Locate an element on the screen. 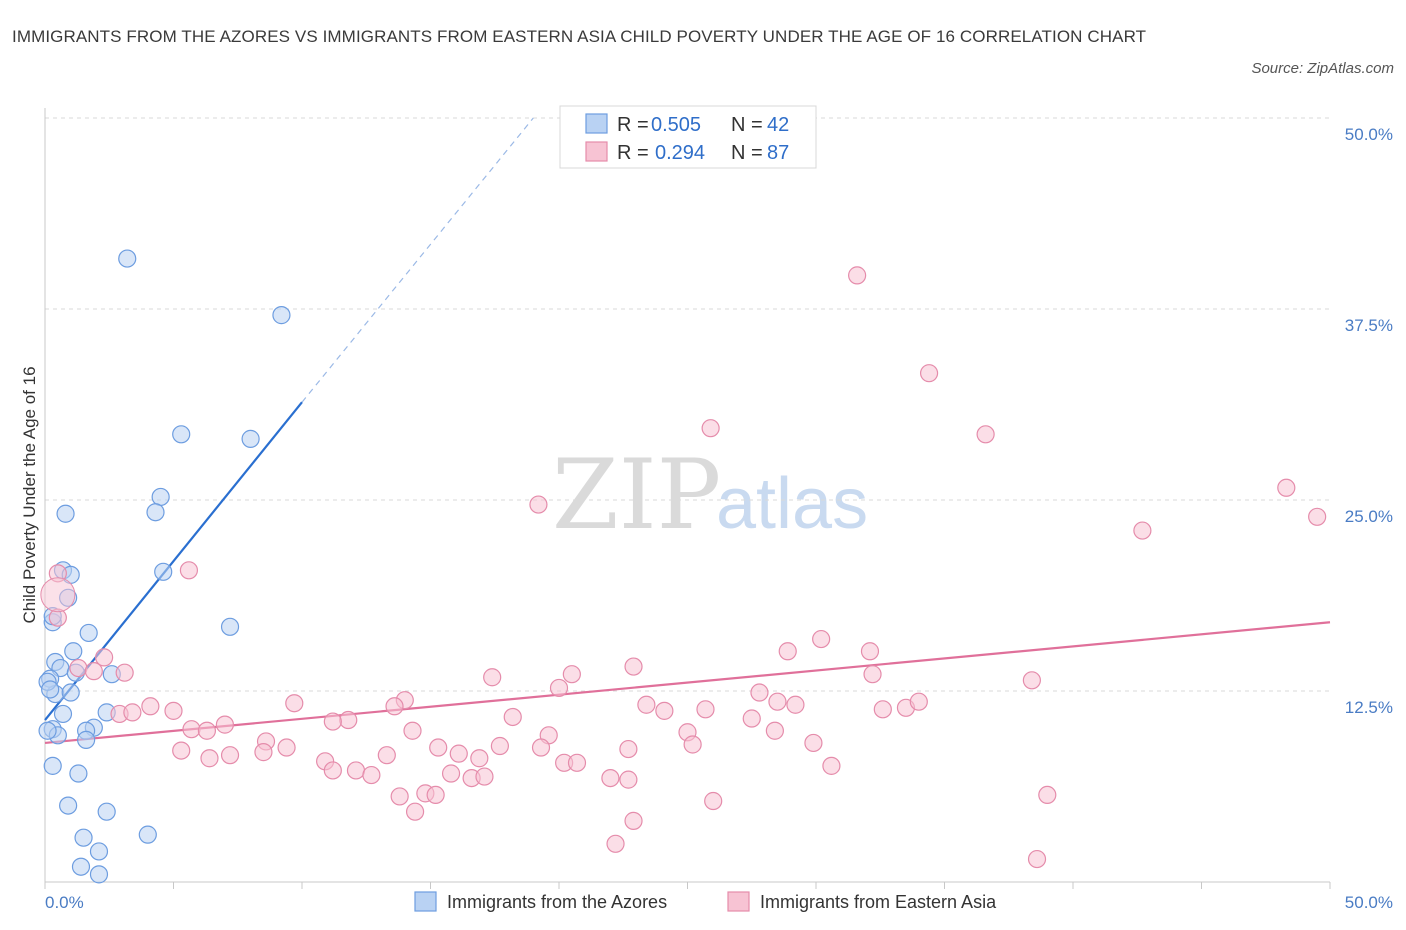 The width and height of the screenshot is (1406, 930). legend-r-value-azores: 0.505 is located at coordinates (676, 125).